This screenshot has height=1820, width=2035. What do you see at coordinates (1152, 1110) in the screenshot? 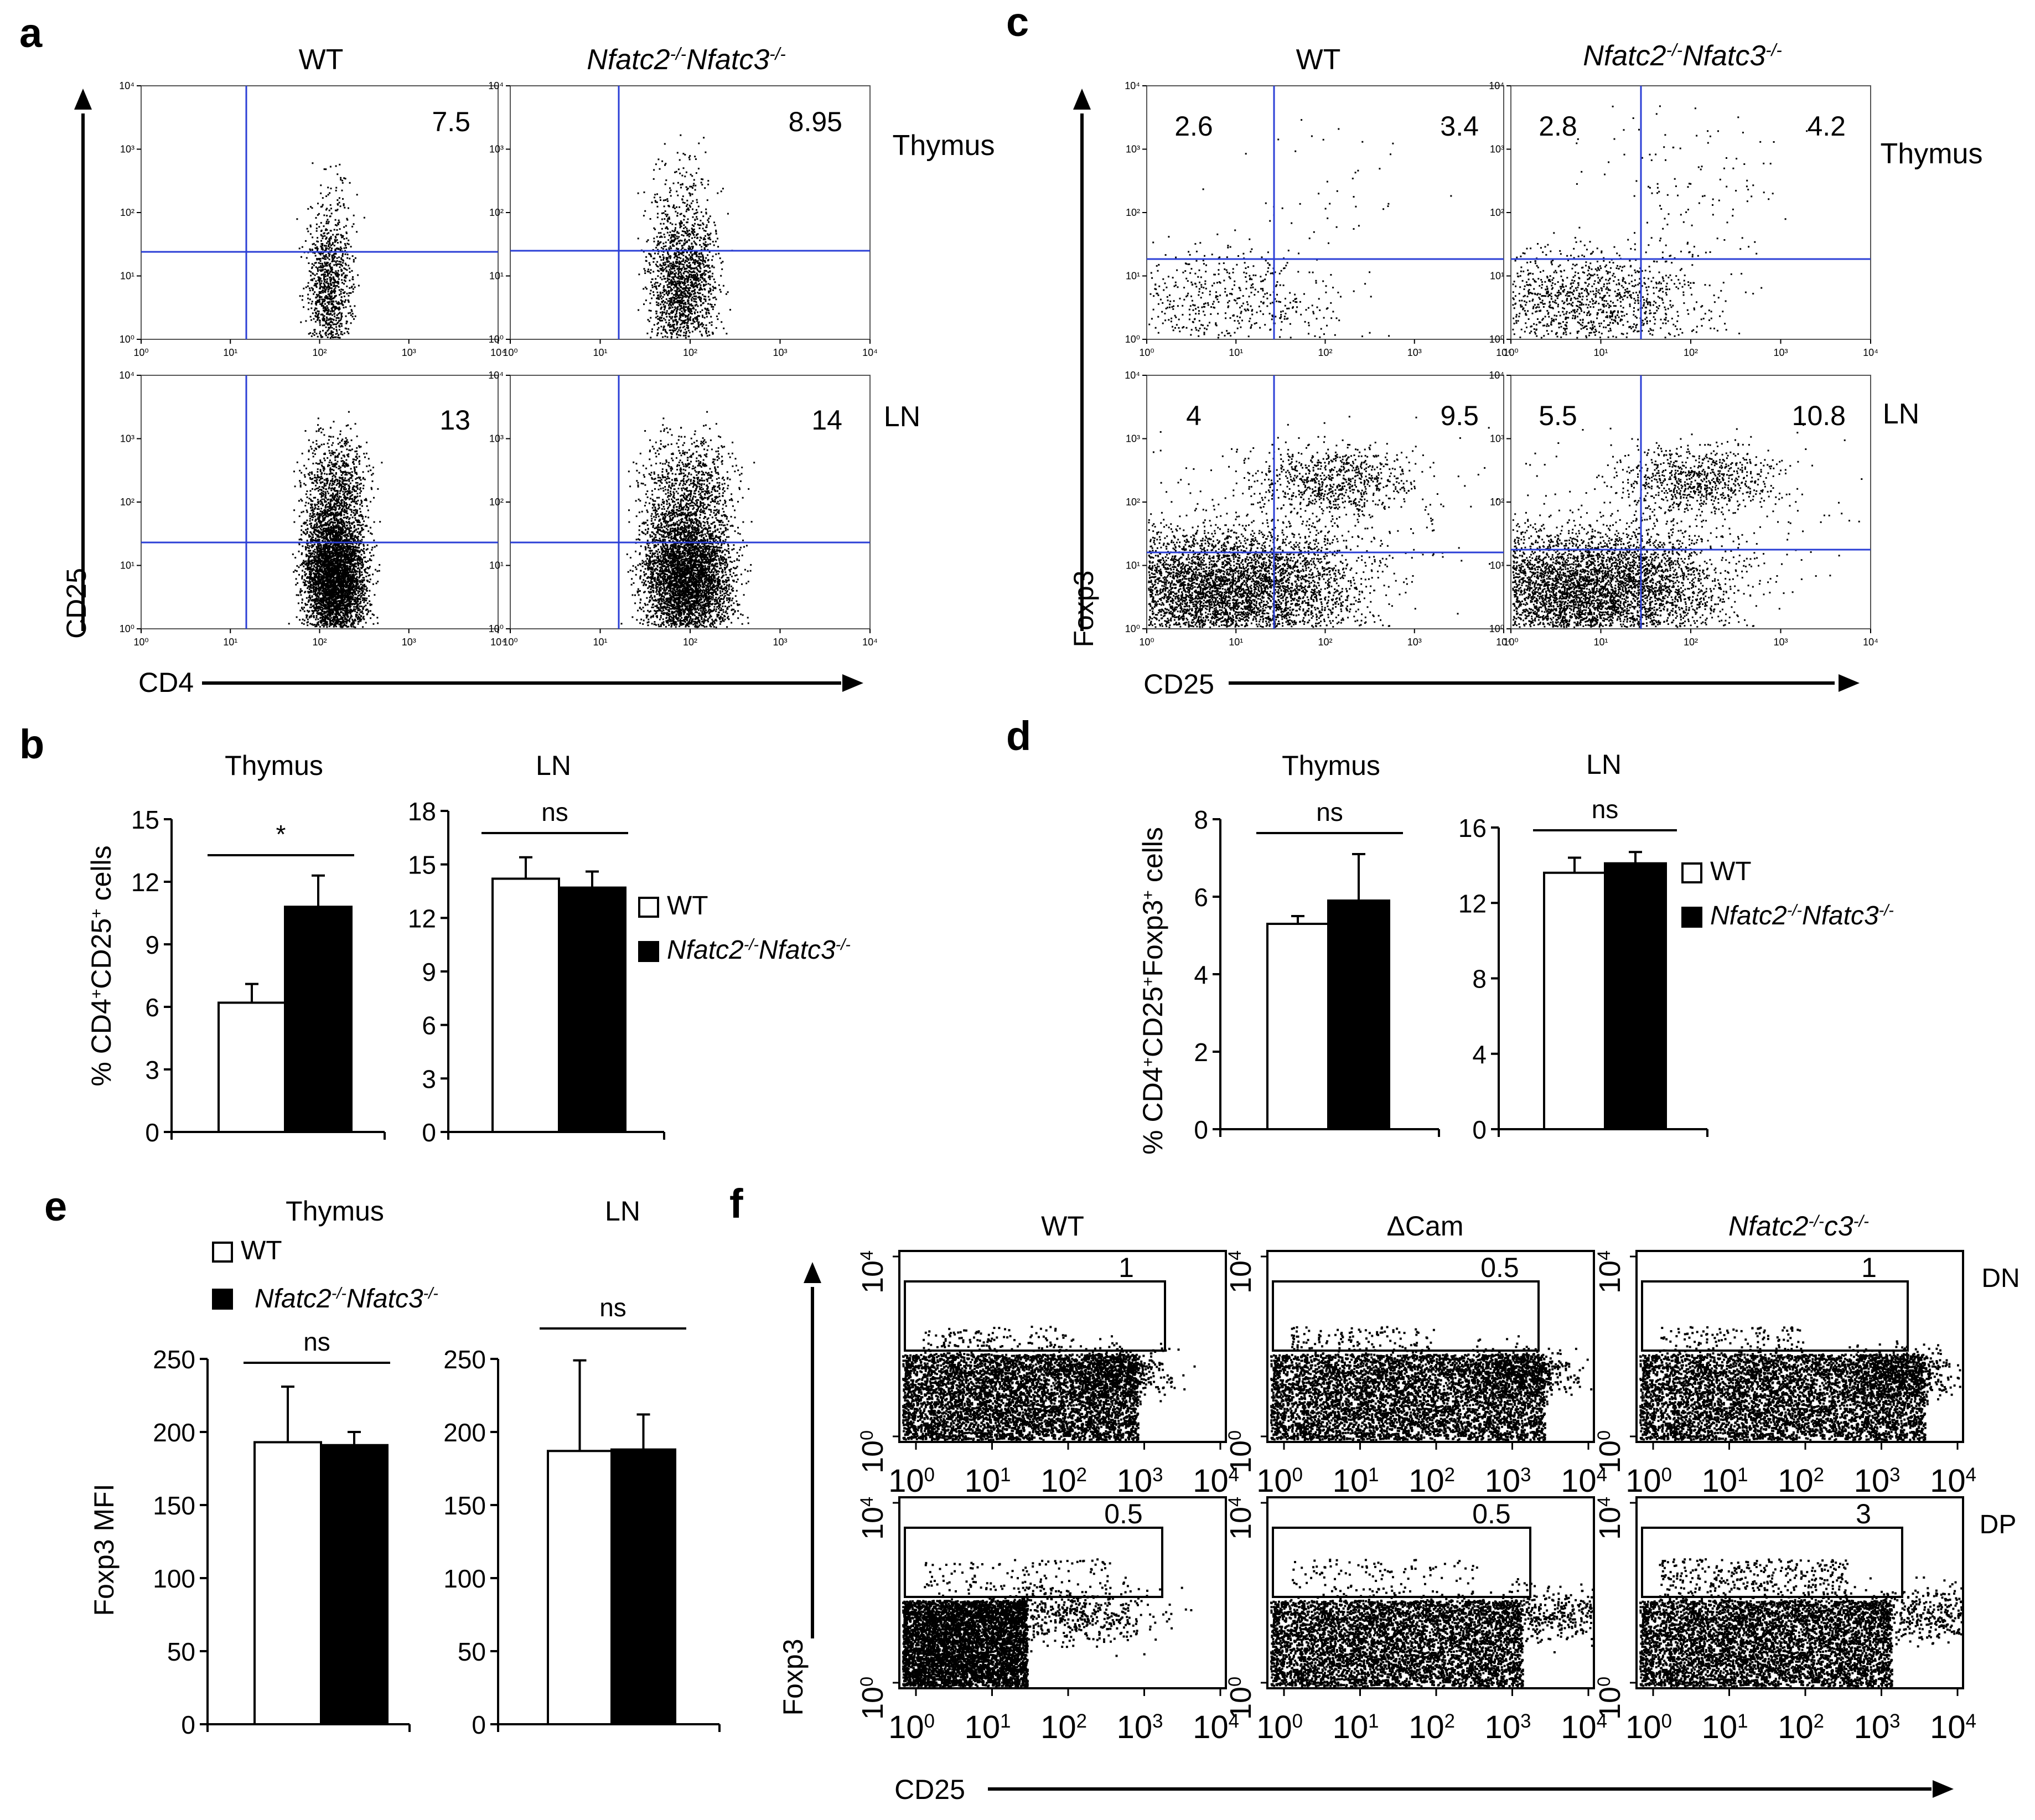
I see `text-segment: % CD4` at bounding box center [1152, 1110].